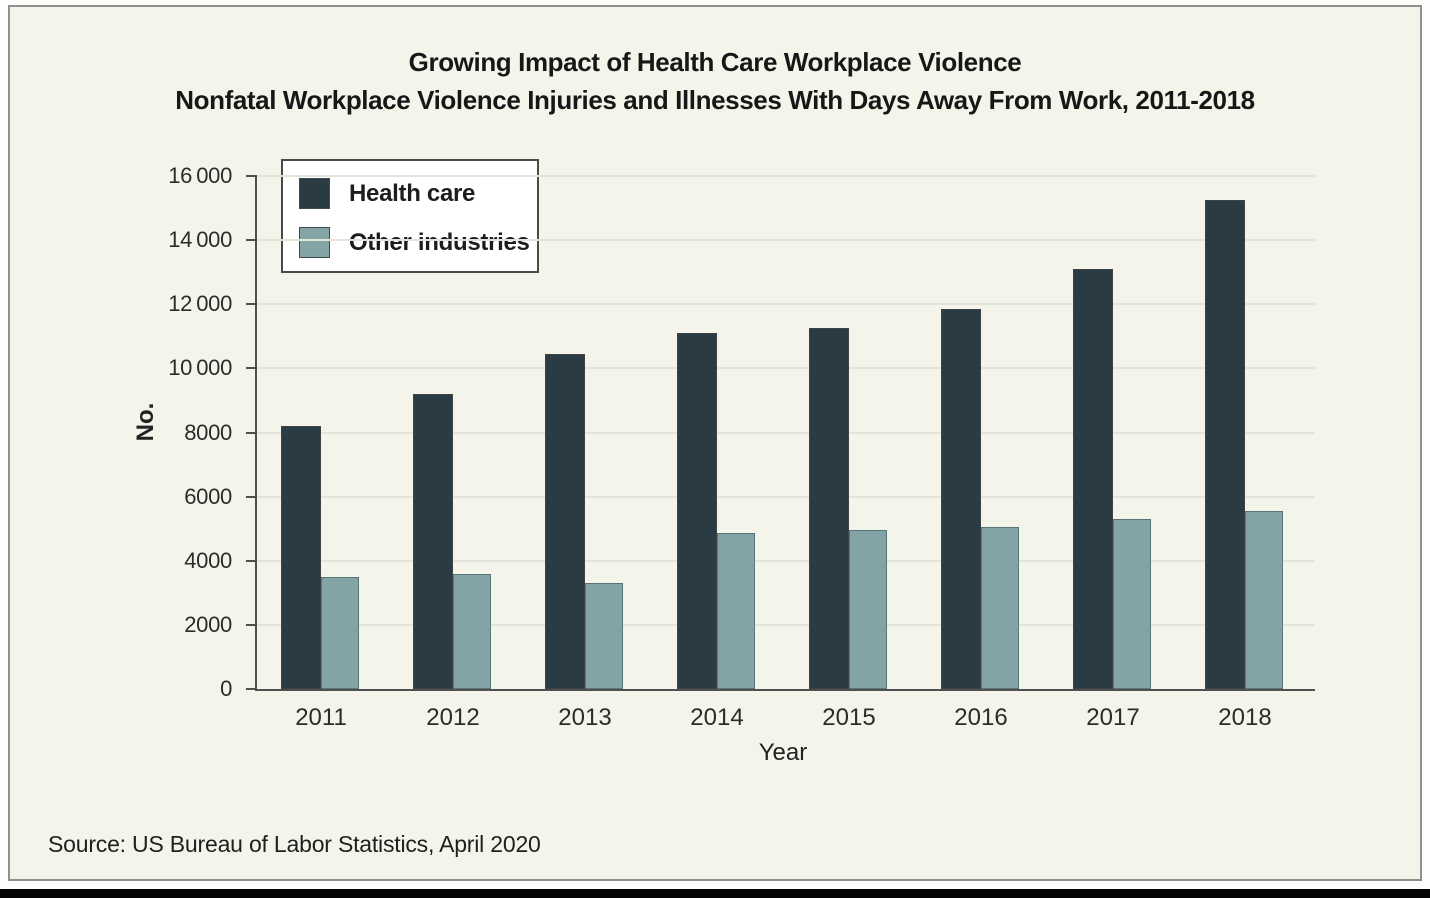  What do you see at coordinates (604, 636) in the screenshot?
I see `bar-other-industries-2013` at bounding box center [604, 636].